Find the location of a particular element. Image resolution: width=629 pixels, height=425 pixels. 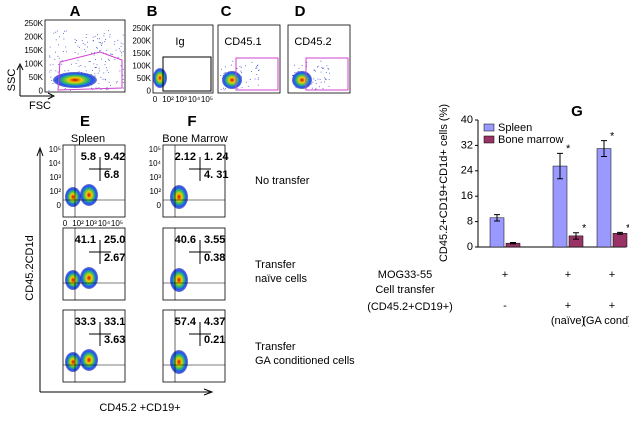

condition-value: - is located at coordinates (505, 306).